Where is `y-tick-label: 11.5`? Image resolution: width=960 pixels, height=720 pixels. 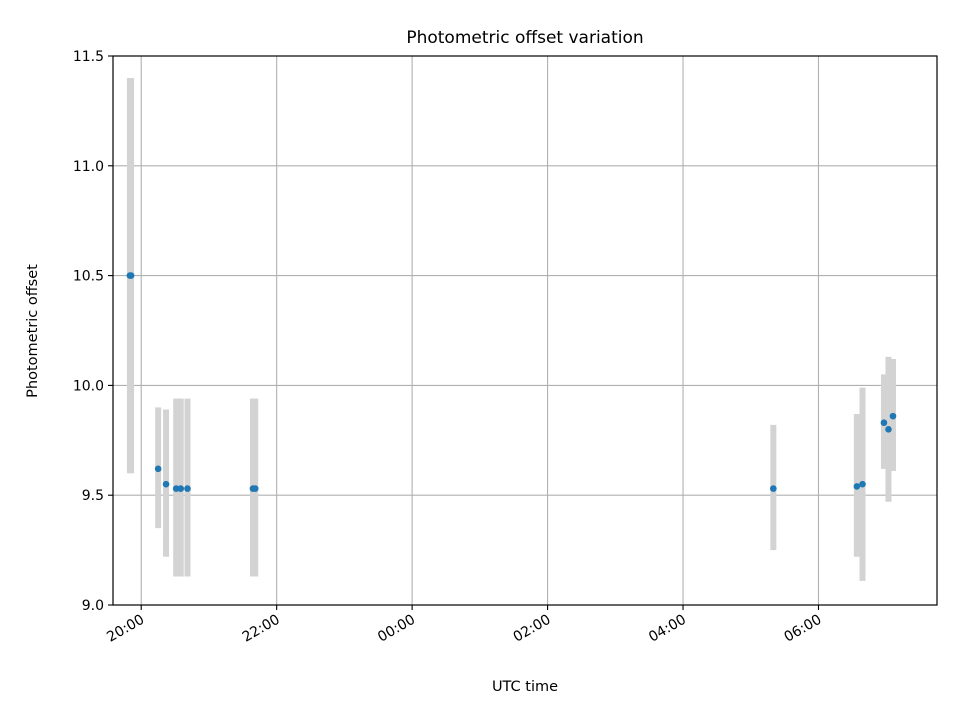 y-tick-label: 11.5 is located at coordinates (88, 57).